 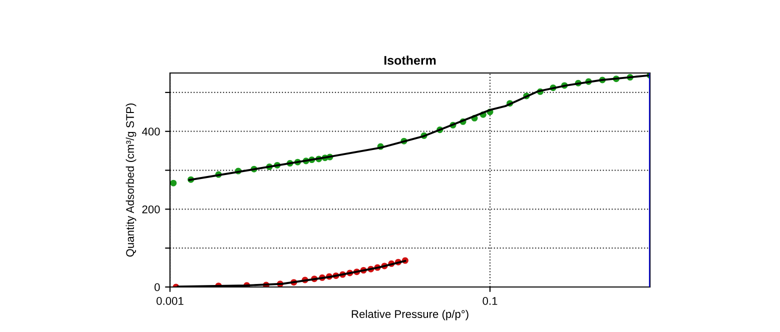 What do you see at coordinates (131, 180) in the screenshot?
I see `y-axis-title: Quantity Adsorbed (cm³/g STP)` at bounding box center [131, 180].